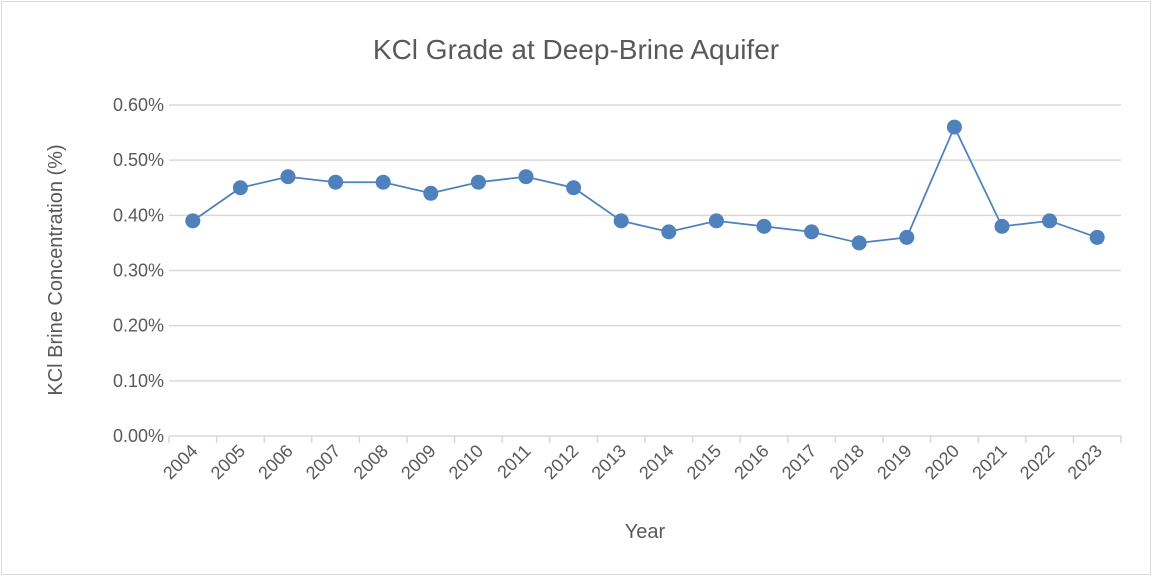 The image size is (1152, 576). What do you see at coordinates (180, 462) in the screenshot?
I see `x-tick-label: 2004` at bounding box center [180, 462].